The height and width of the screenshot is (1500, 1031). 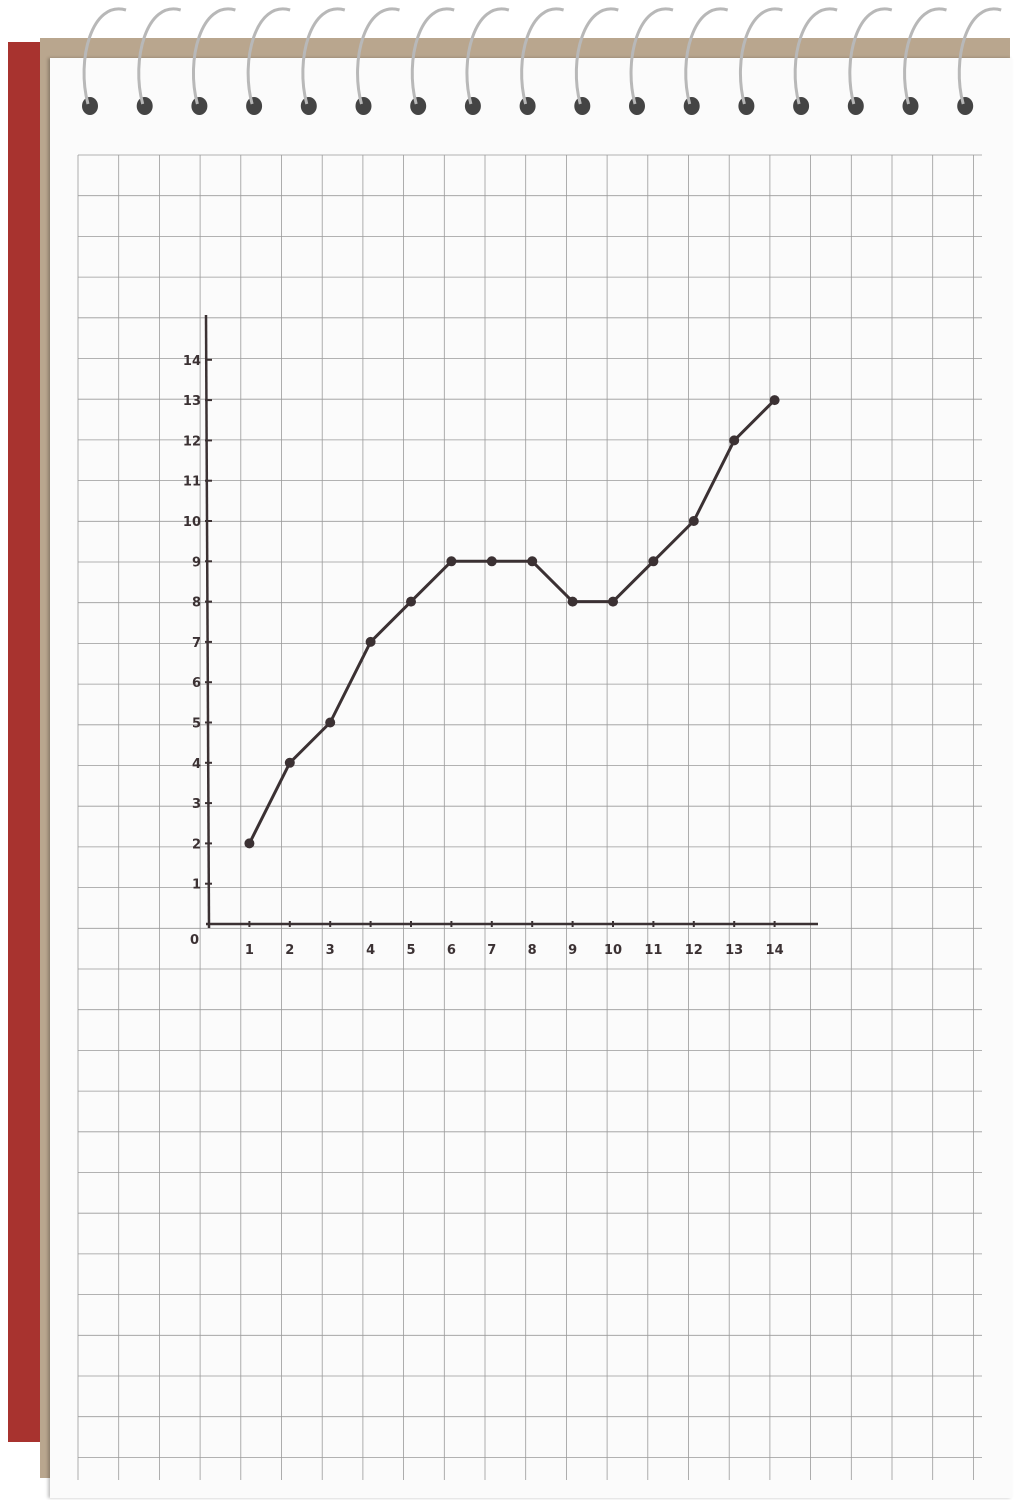 I want to click on x-tick-label: 12, so click(x=694, y=950).